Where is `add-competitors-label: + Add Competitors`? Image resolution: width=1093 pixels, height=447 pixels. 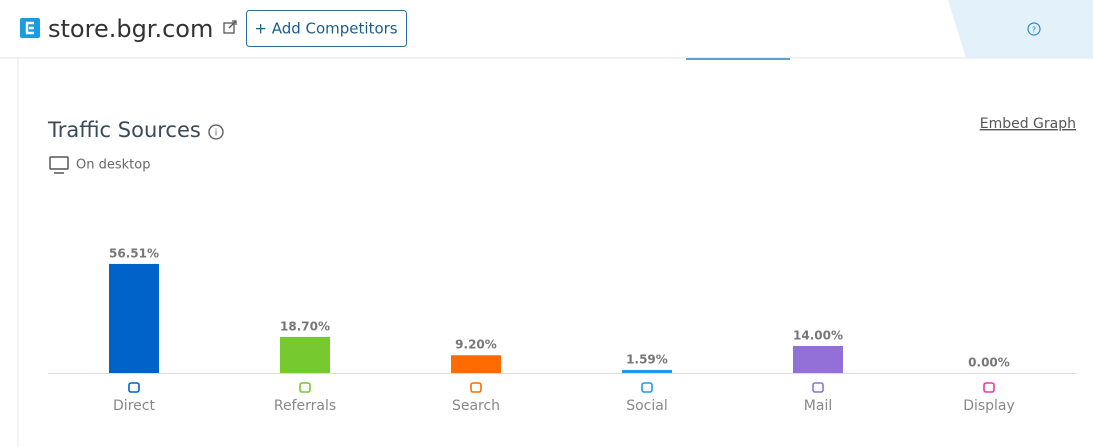
add-competitors-label: + Add Competitors is located at coordinates (325, 29).